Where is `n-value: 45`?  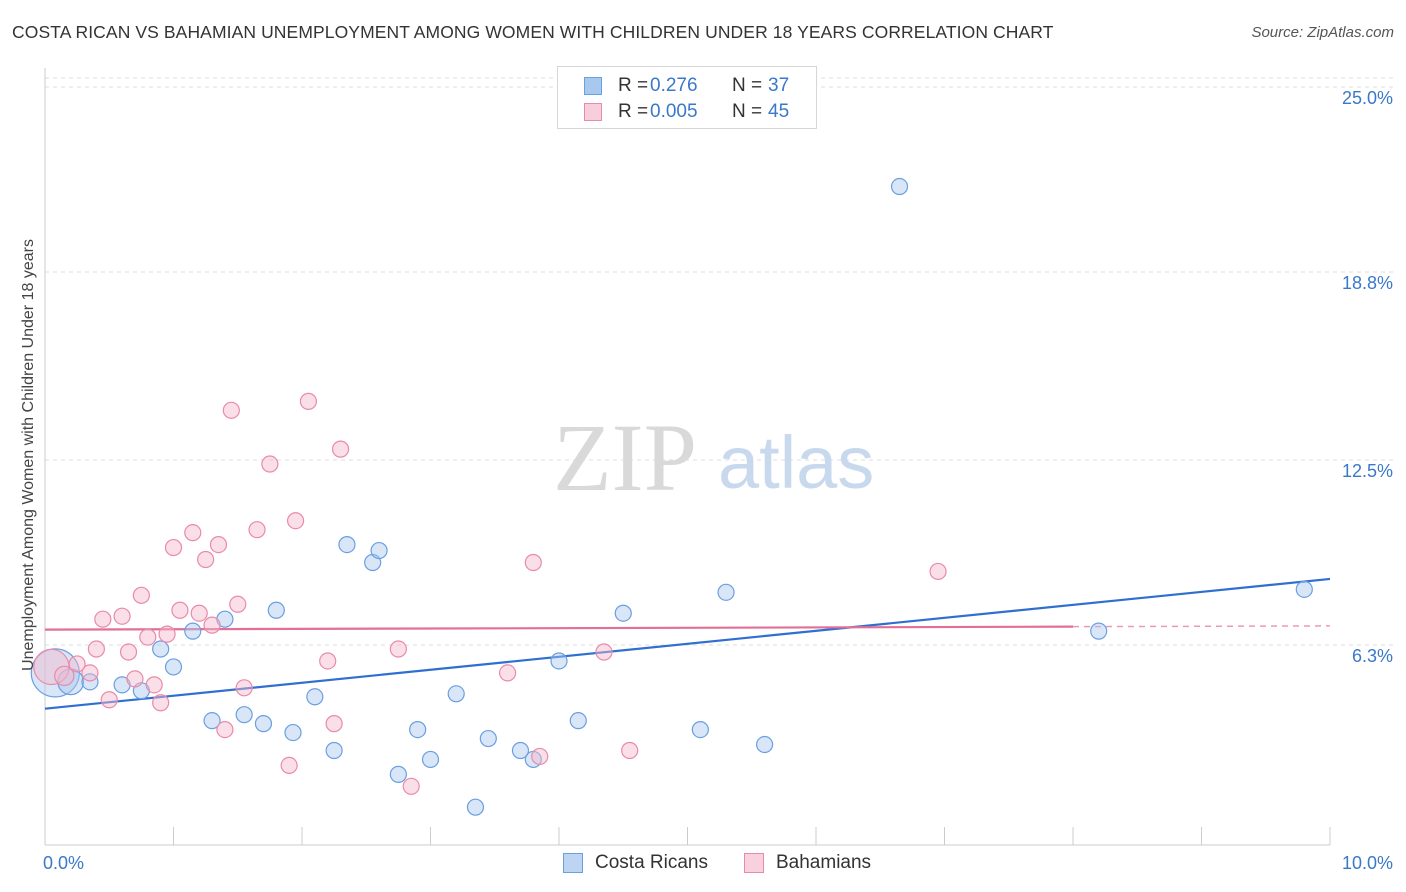
n-value: 45 is located at coordinates (779, 111).